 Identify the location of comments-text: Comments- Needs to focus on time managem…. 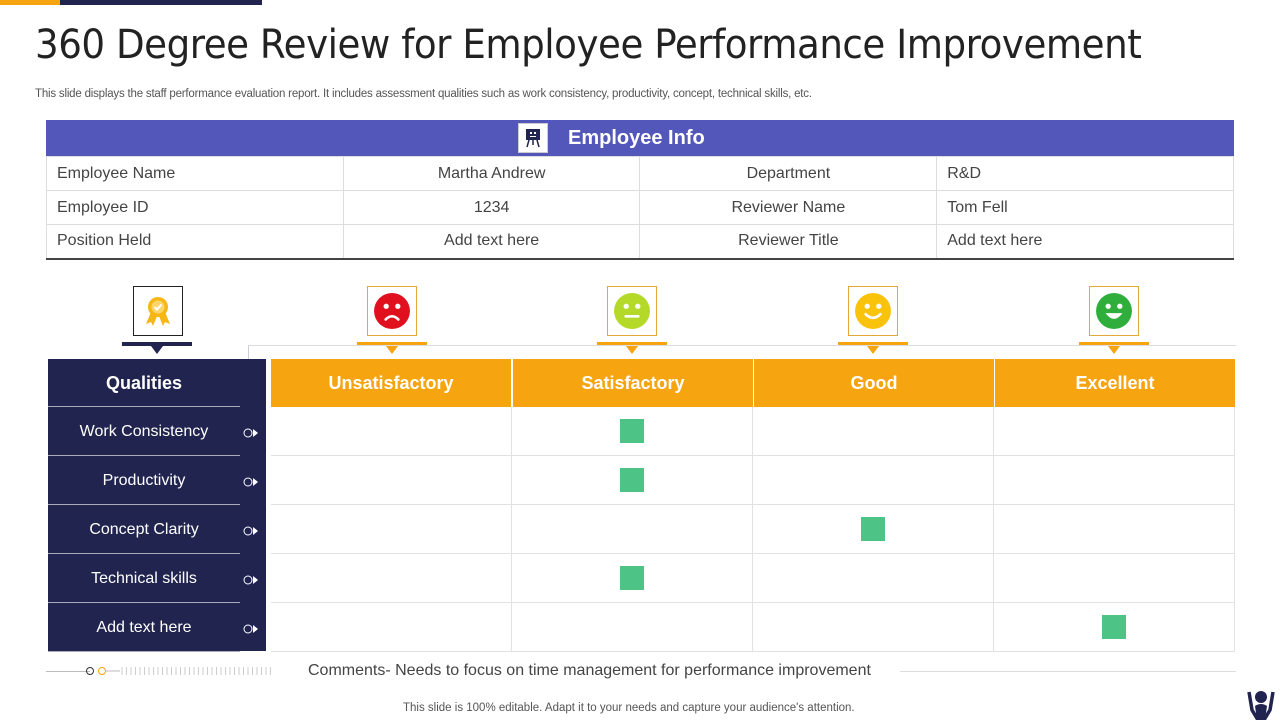
(589, 670).